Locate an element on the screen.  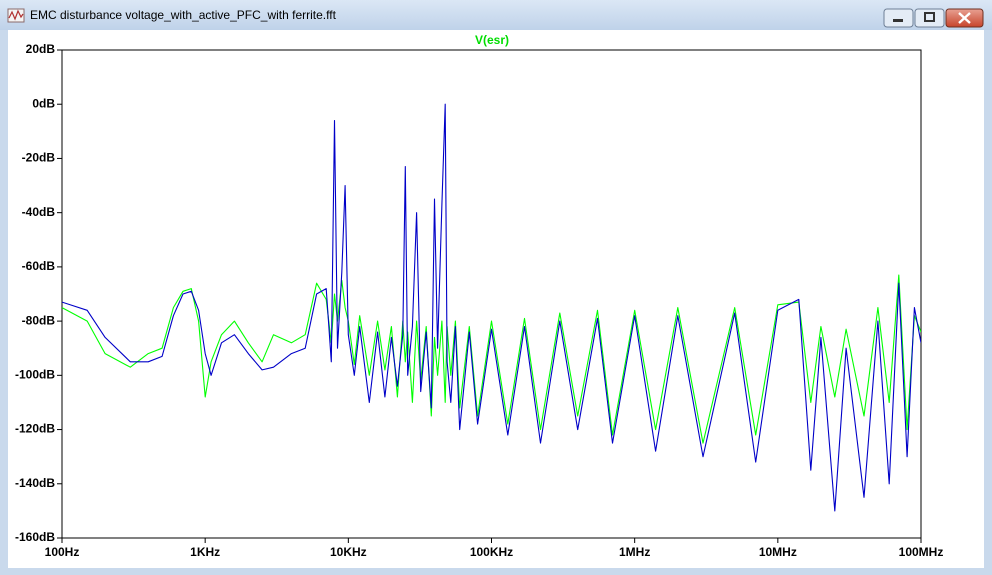
y-tick-label: -100dB is located at coordinates (35, 375).